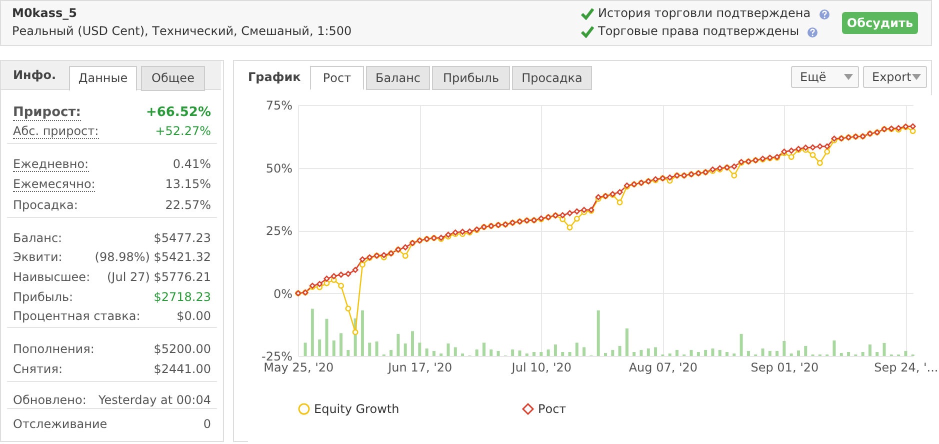 Image resolution: width=939 pixels, height=444 pixels. What do you see at coordinates (193, 316) in the screenshot?
I see `text: $0.00` at bounding box center [193, 316].